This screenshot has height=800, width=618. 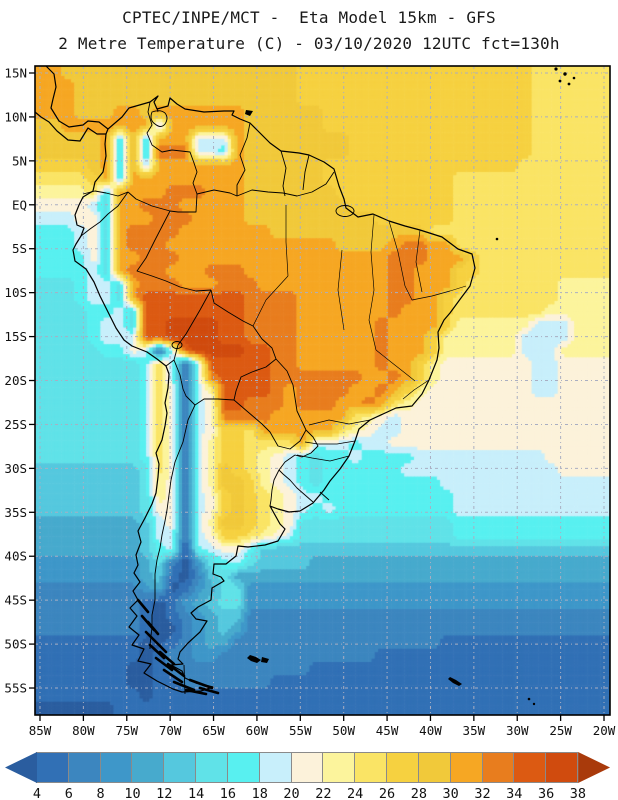 I want to click on colorbar, so click(x=308, y=767).